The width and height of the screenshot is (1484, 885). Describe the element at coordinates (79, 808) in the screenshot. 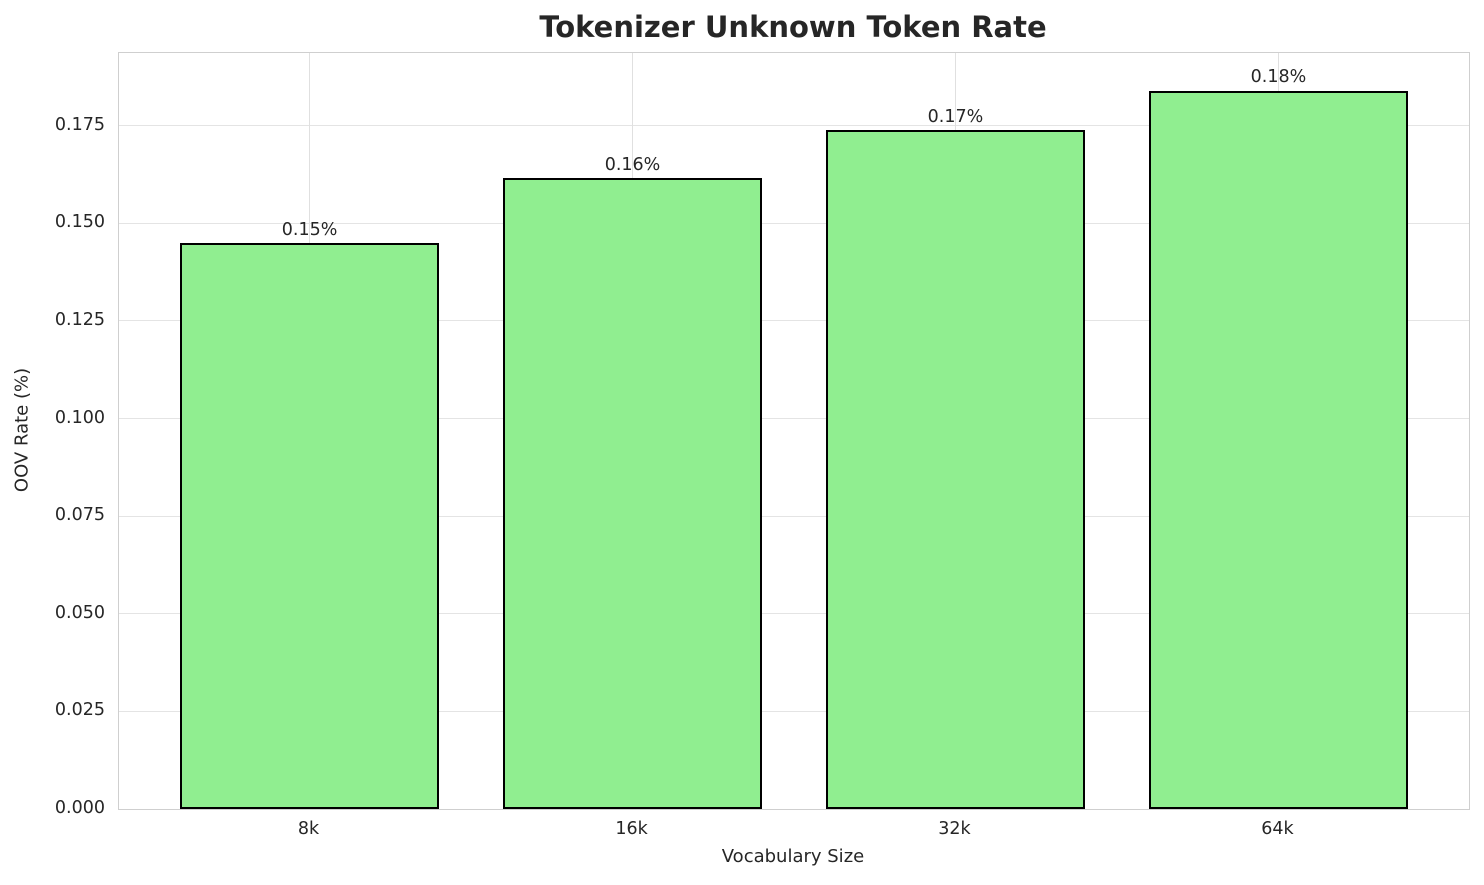

I see `y-tick-label: 0.000` at that location.